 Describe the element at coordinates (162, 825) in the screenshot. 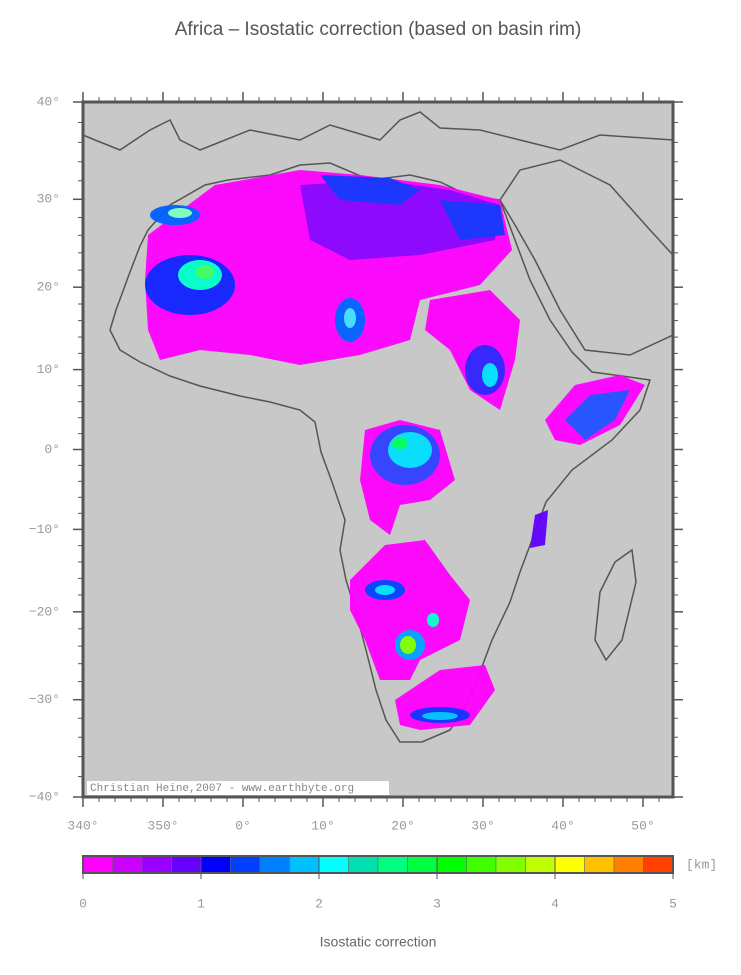

I see `lon-tick-label: 350°` at that location.